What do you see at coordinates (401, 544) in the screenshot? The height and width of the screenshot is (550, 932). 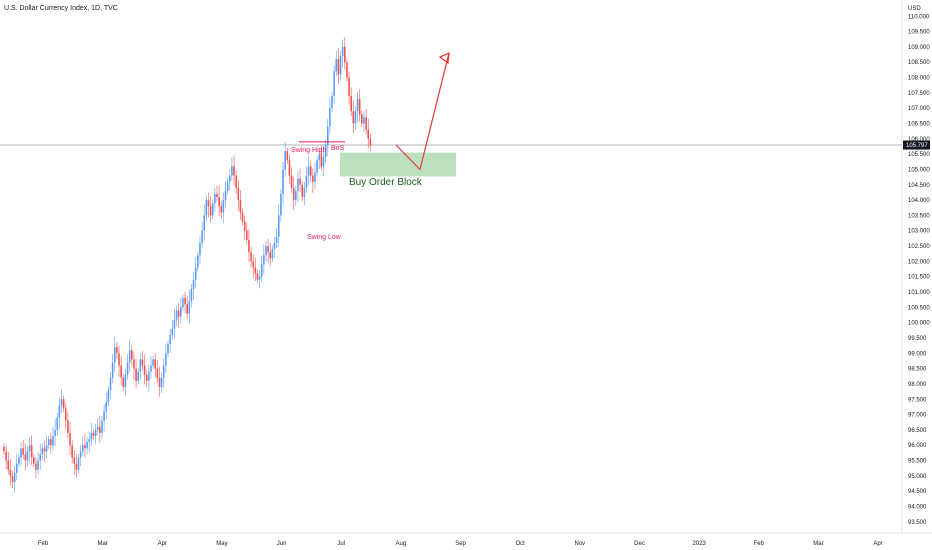 I see `time-tick-label: Aug` at bounding box center [401, 544].